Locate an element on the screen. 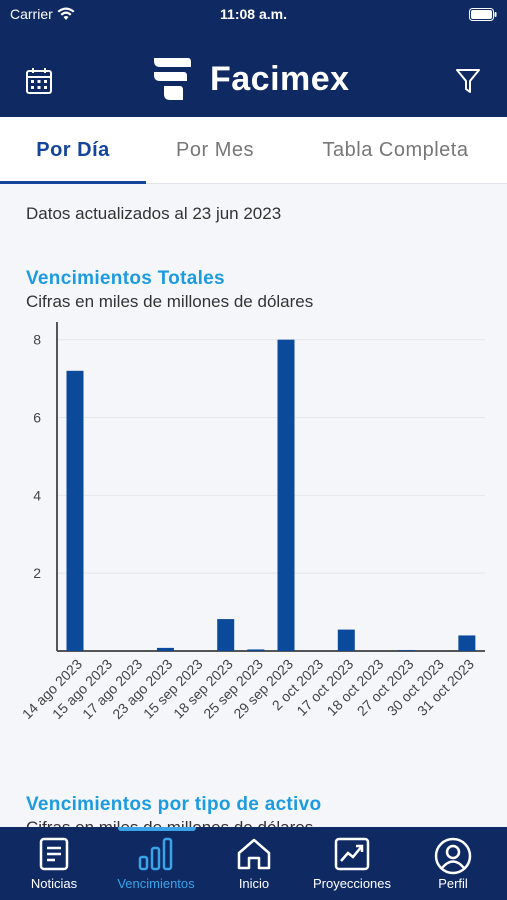 The image size is (507, 900). app-header: Carrier 11:08 a.m. is located at coordinates (253, 58).